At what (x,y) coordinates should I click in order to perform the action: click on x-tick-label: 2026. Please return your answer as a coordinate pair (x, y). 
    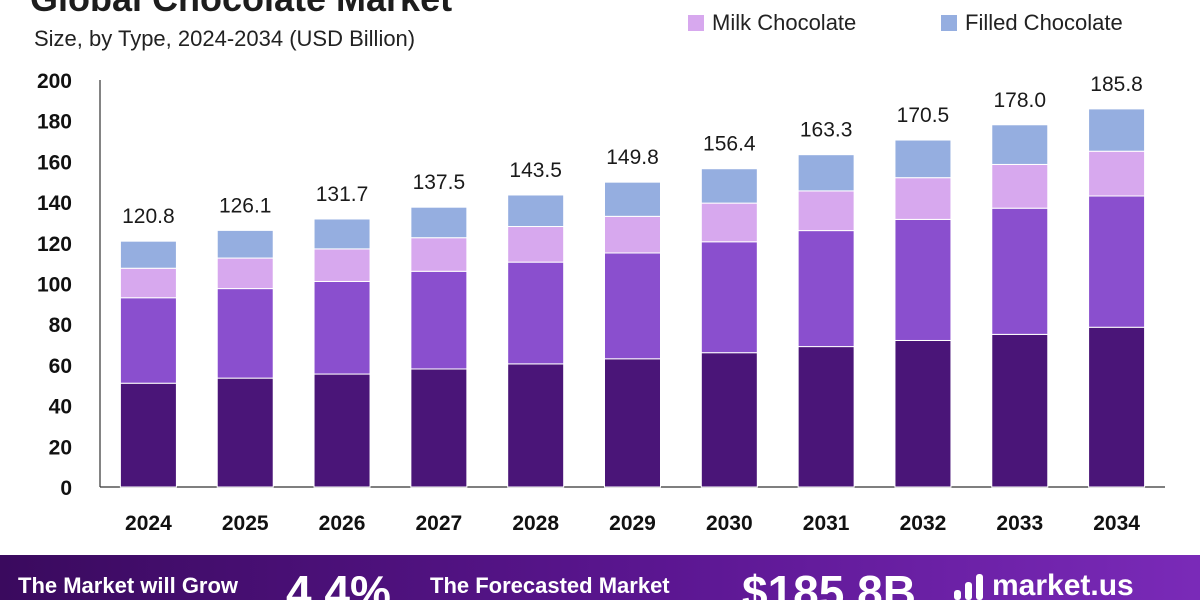
    Looking at the image, I should click on (342, 523).